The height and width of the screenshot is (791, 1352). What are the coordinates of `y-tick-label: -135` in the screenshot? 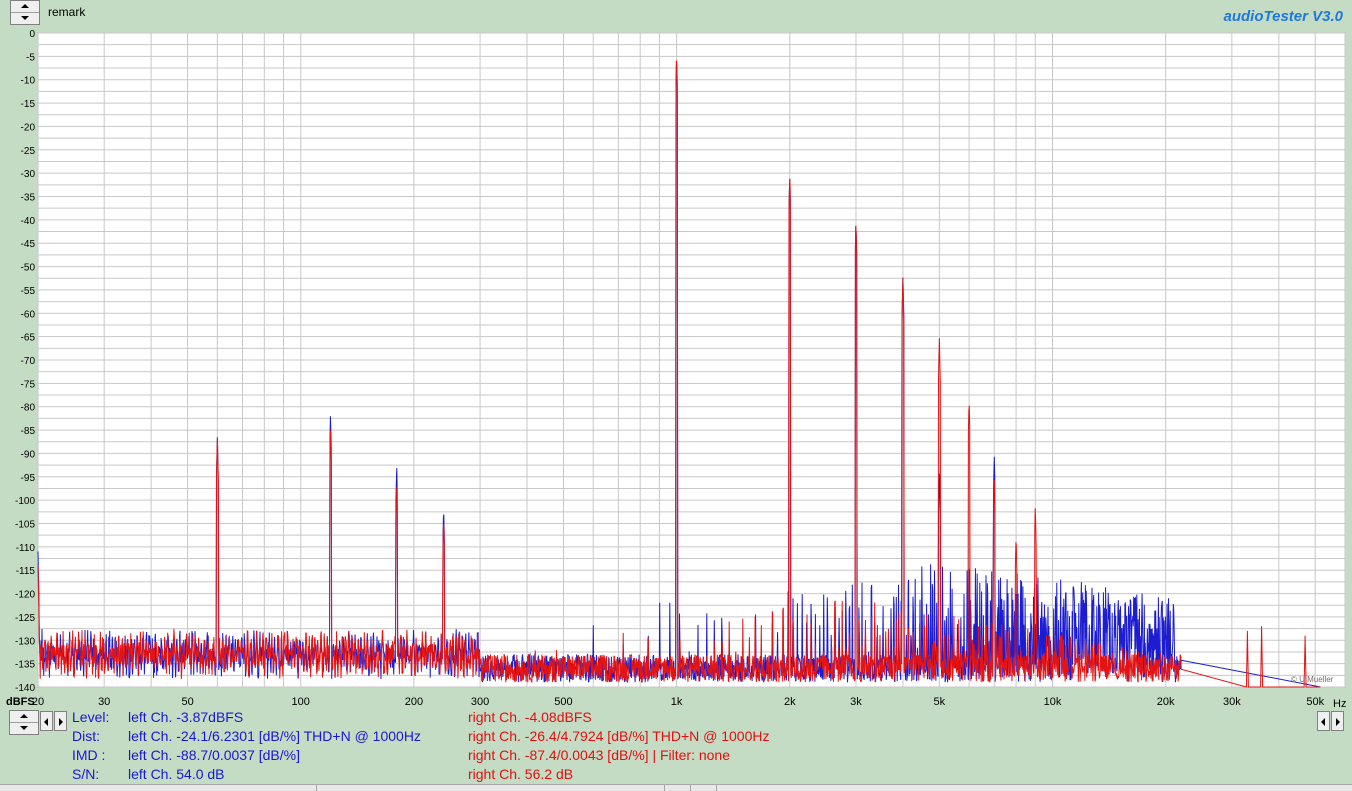 It's located at (25, 665).